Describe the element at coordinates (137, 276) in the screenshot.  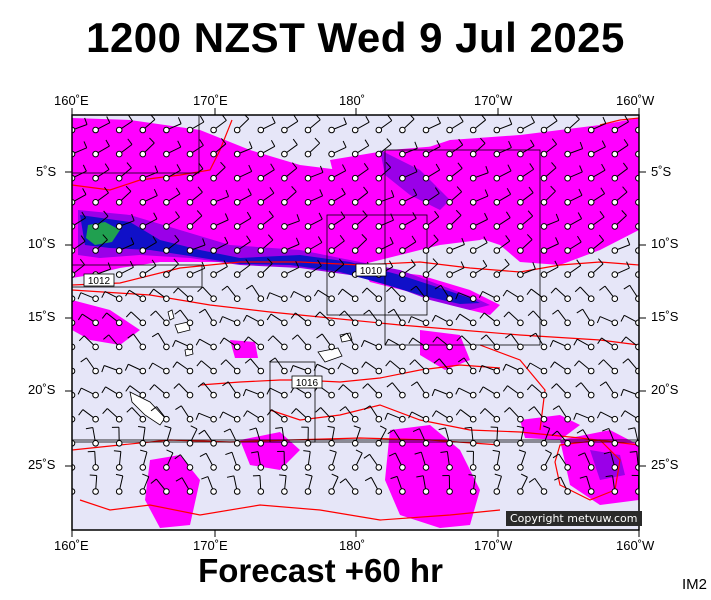
I see `region-box` at that location.